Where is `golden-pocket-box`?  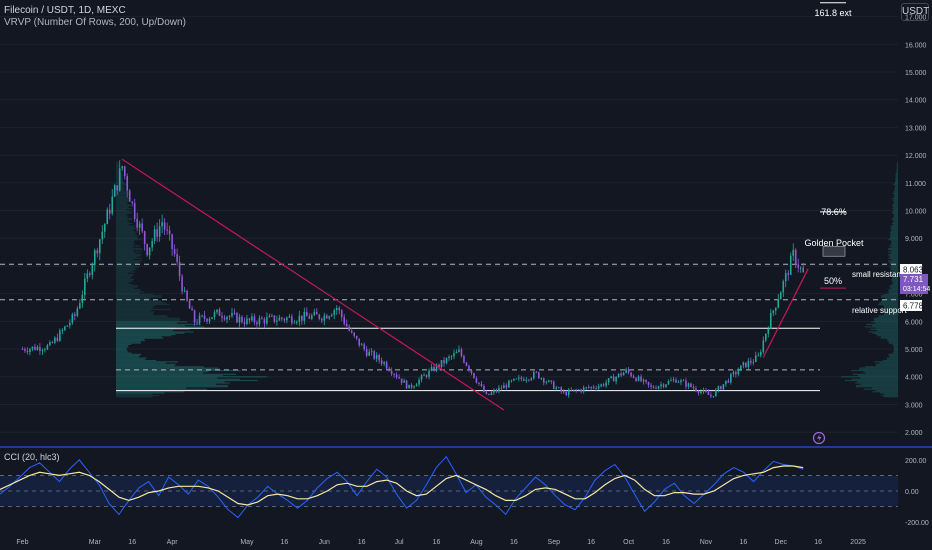
golden-pocket-box is located at coordinates (834, 251).